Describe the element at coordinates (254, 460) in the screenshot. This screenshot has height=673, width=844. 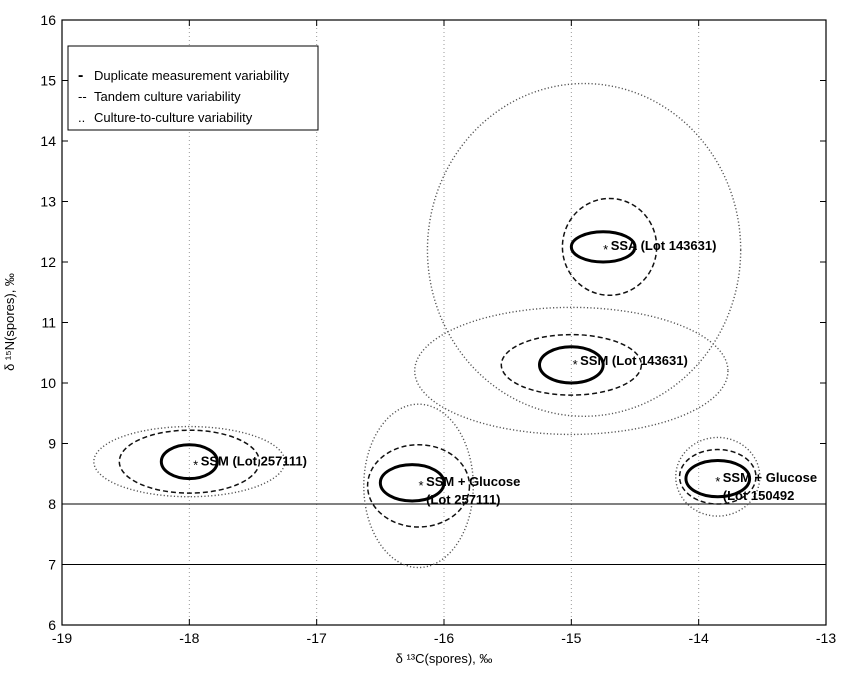
I see `point-label-0-line-0: SSM (Lot 257111)` at that location.